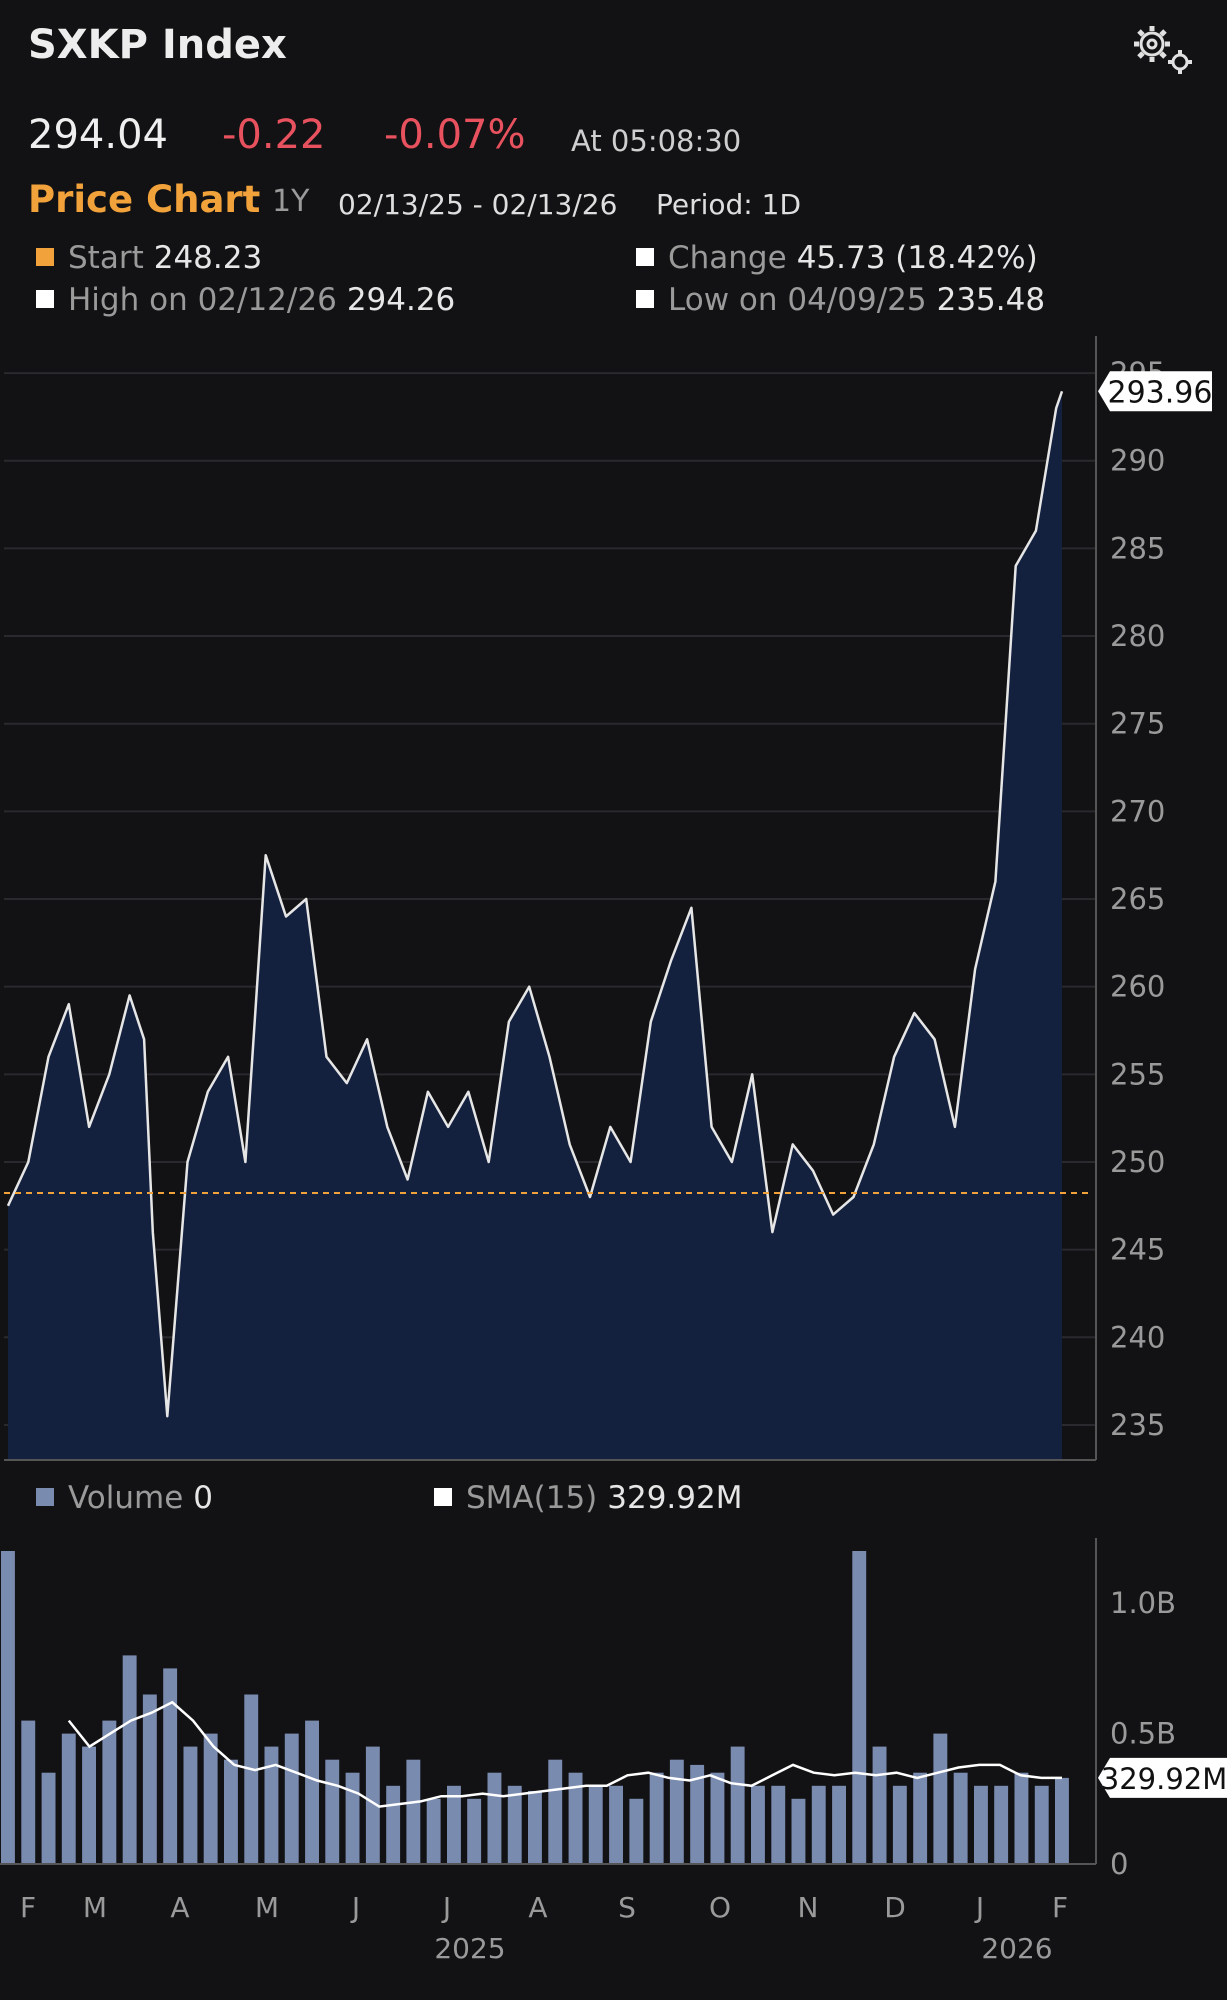  I want to click on stat-low: Low on 04/09/25 235.48, so click(840, 300).